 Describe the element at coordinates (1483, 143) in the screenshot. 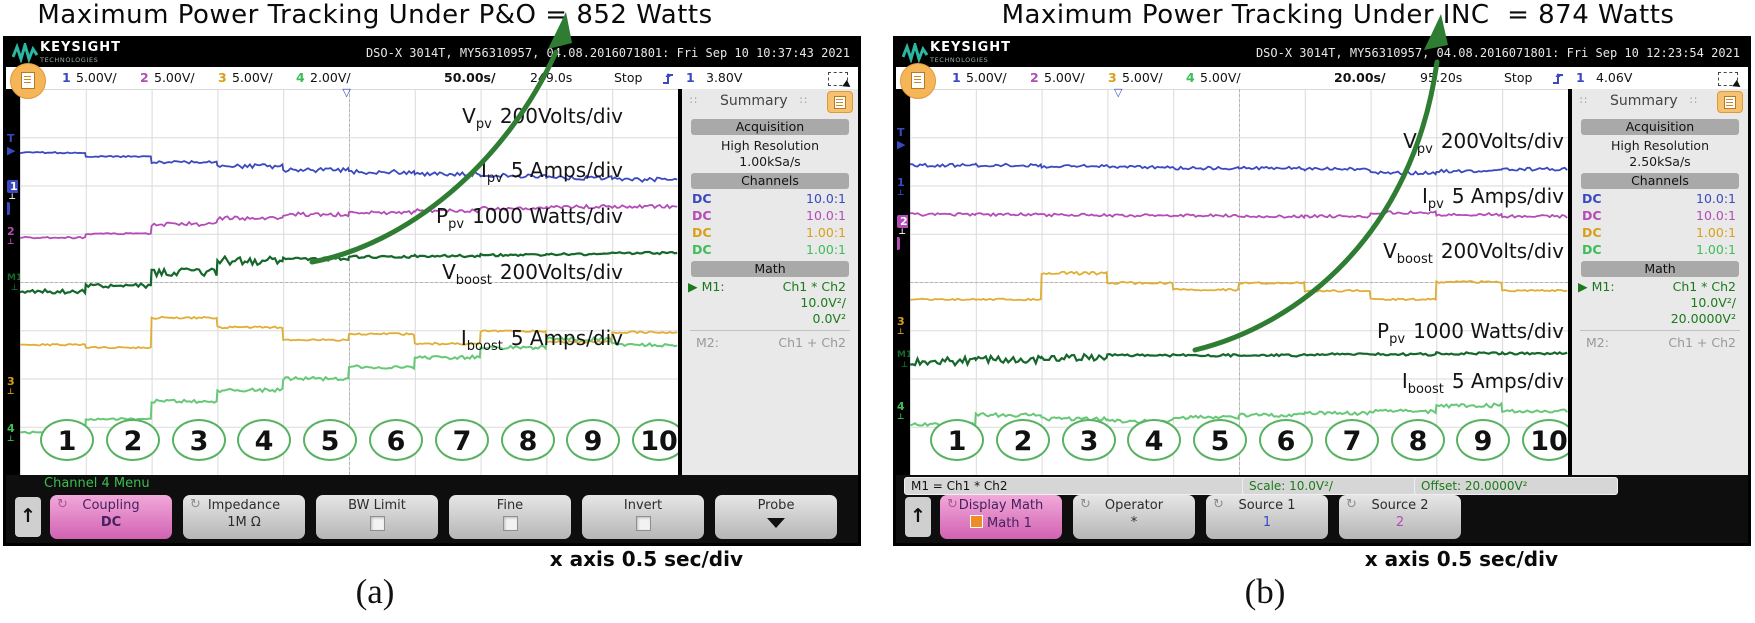

I see `trace-label-vpv: Vpv 200Volts/div` at that location.